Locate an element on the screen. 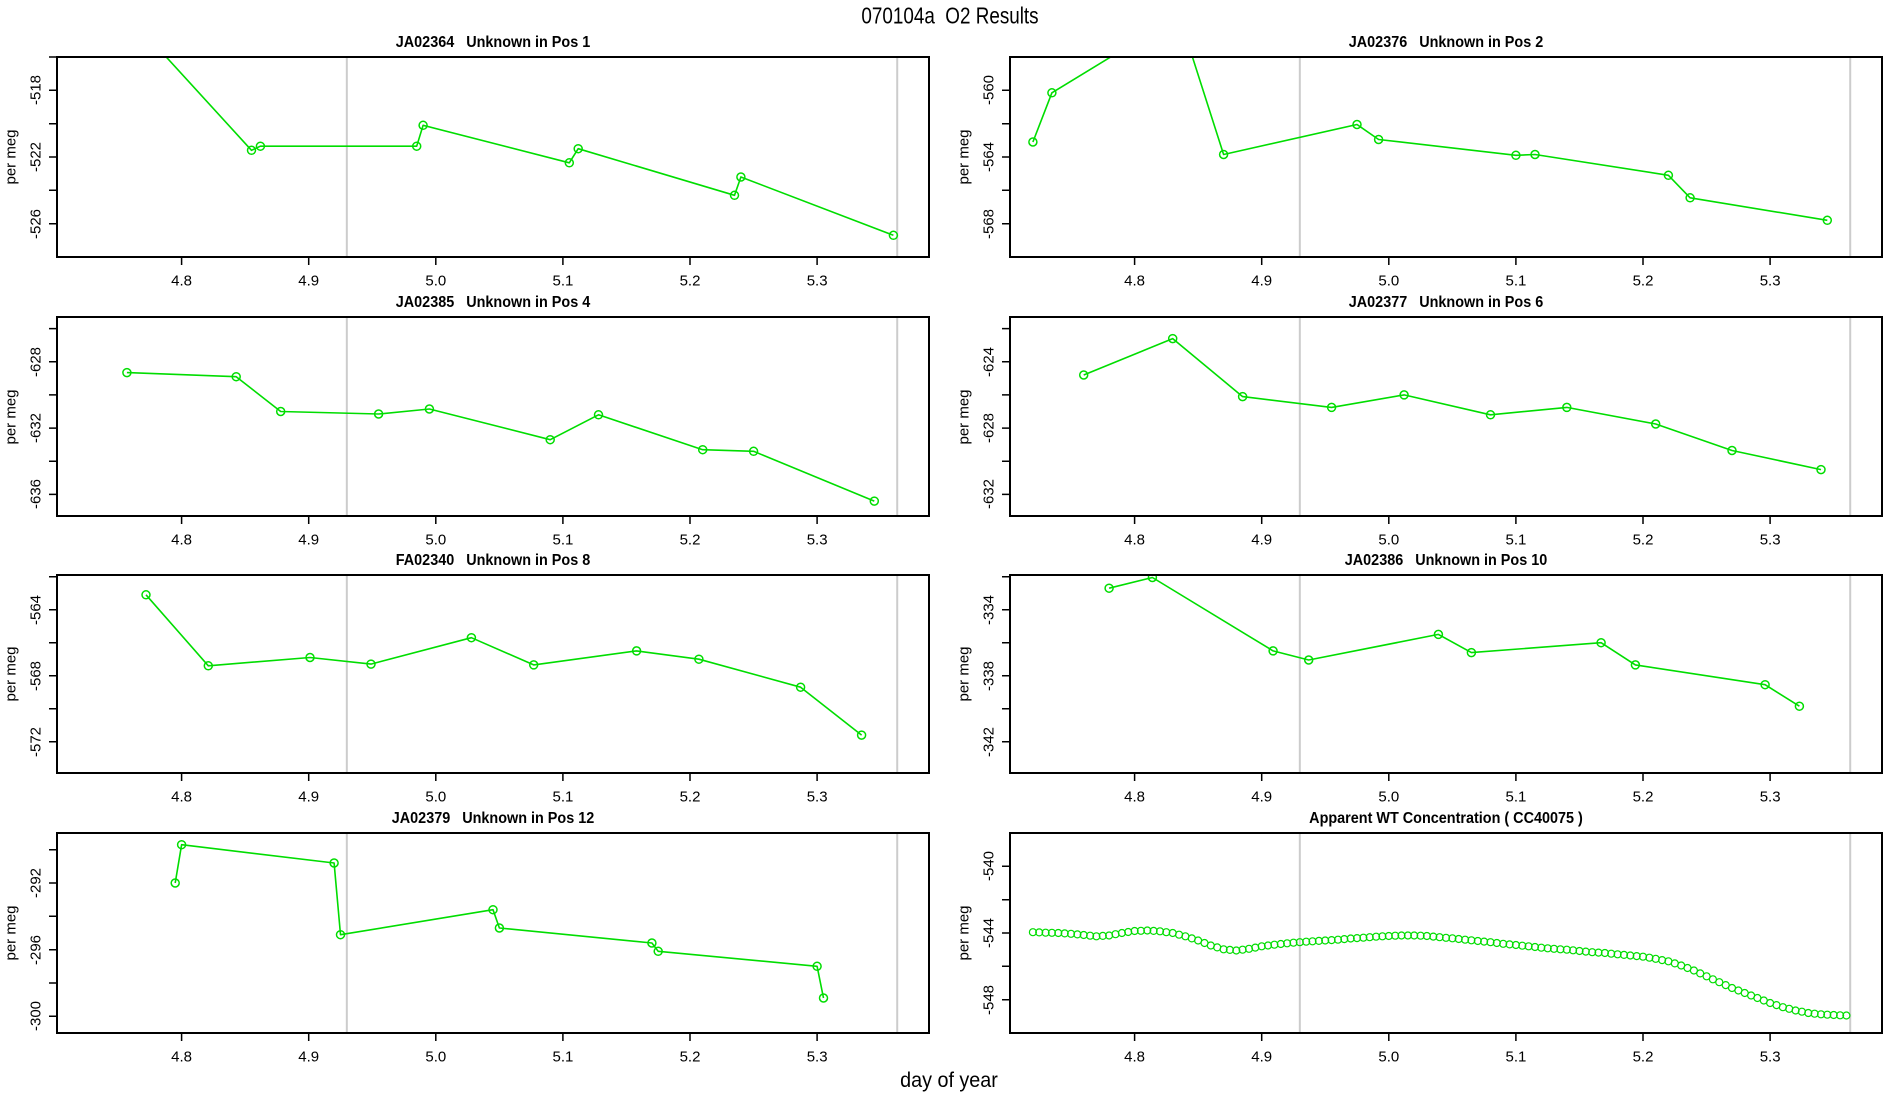 This screenshot has height=1100, width=1900. y-tick-label: -296 is located at coordinates (36, 949).